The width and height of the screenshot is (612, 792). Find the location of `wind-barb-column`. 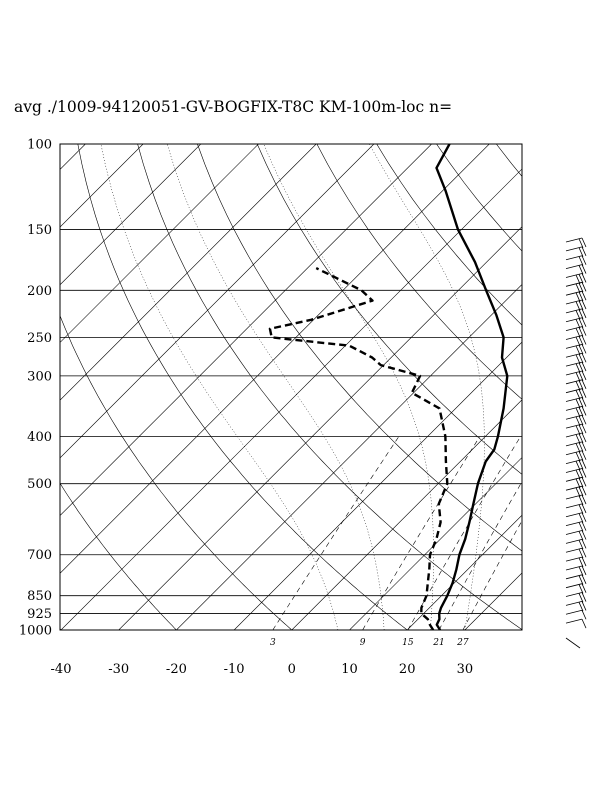

wind-barb-column is located at coordinates (576, 443).